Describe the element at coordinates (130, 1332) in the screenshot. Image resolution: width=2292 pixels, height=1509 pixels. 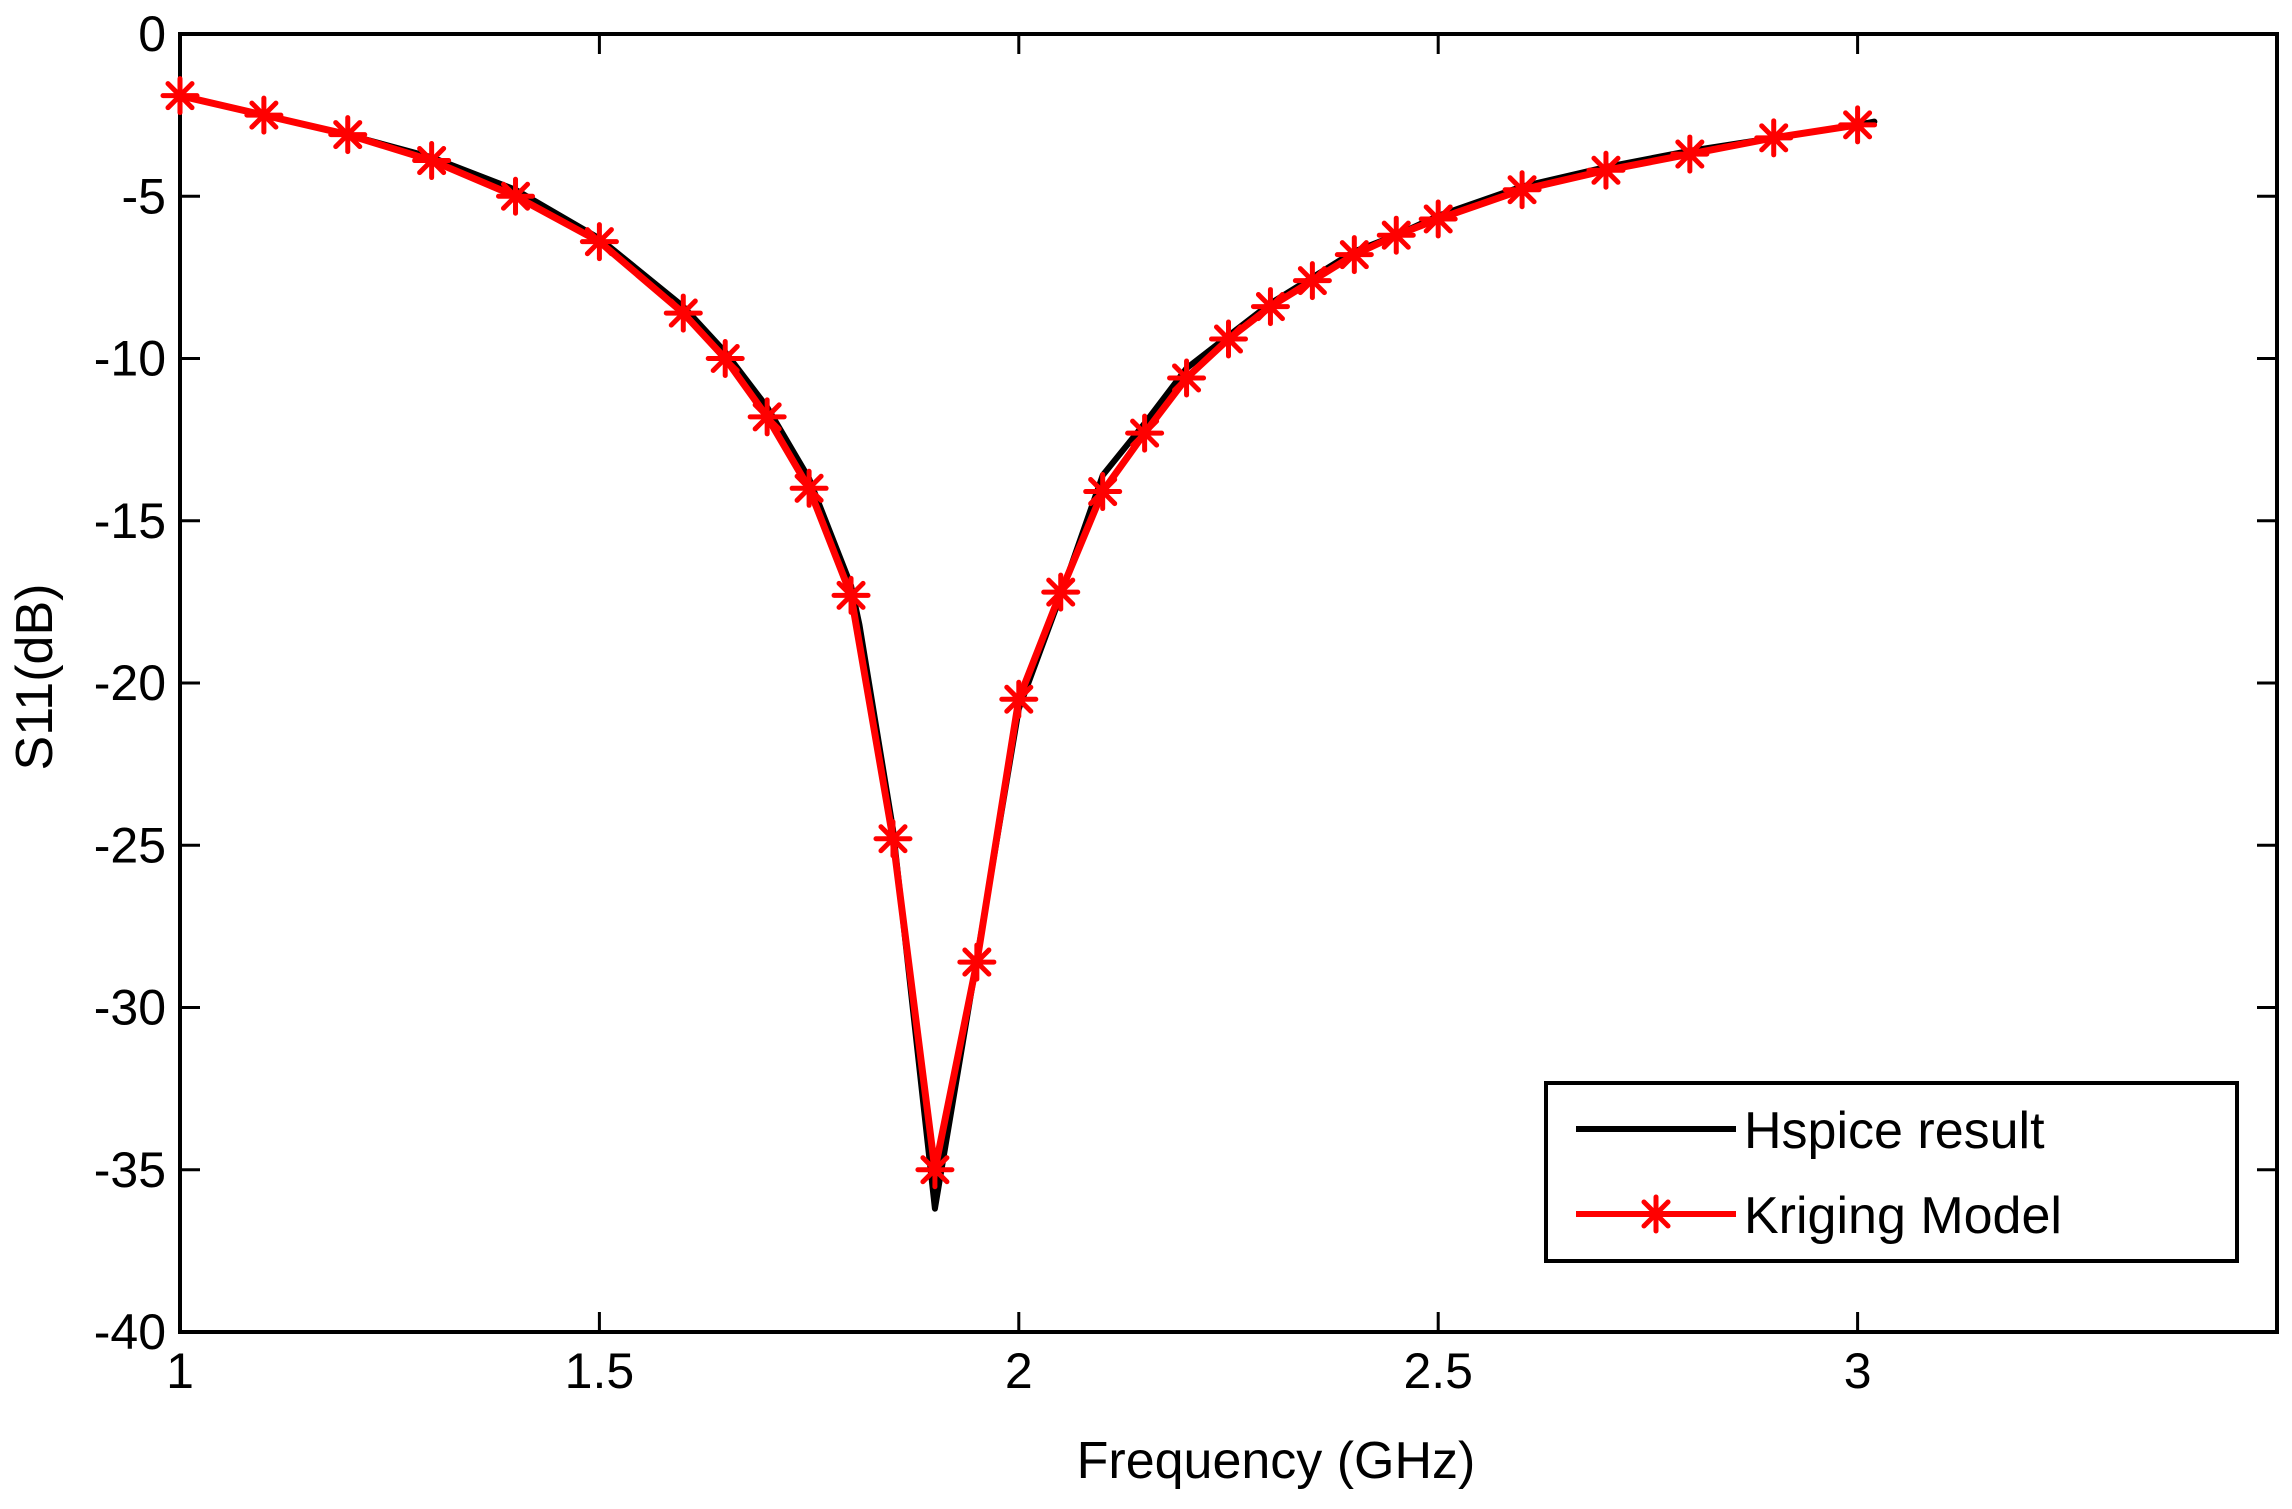
I see `y-tick-label: -40` at that location.